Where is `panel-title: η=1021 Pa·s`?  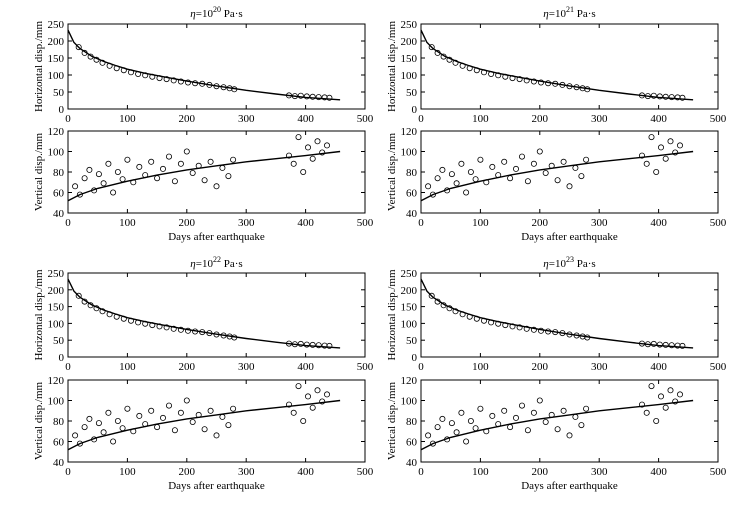 panel-title: η=1021 Pa·s is located at coordinates (569, 12).